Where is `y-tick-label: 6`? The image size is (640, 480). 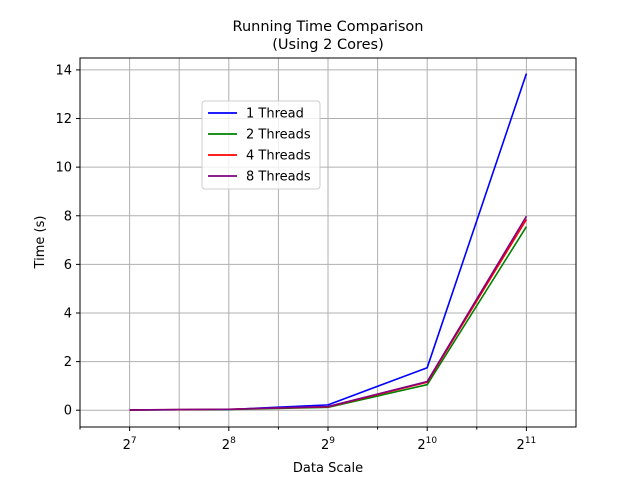 y-tick-label: 6 is located at coordinates (68, 265).